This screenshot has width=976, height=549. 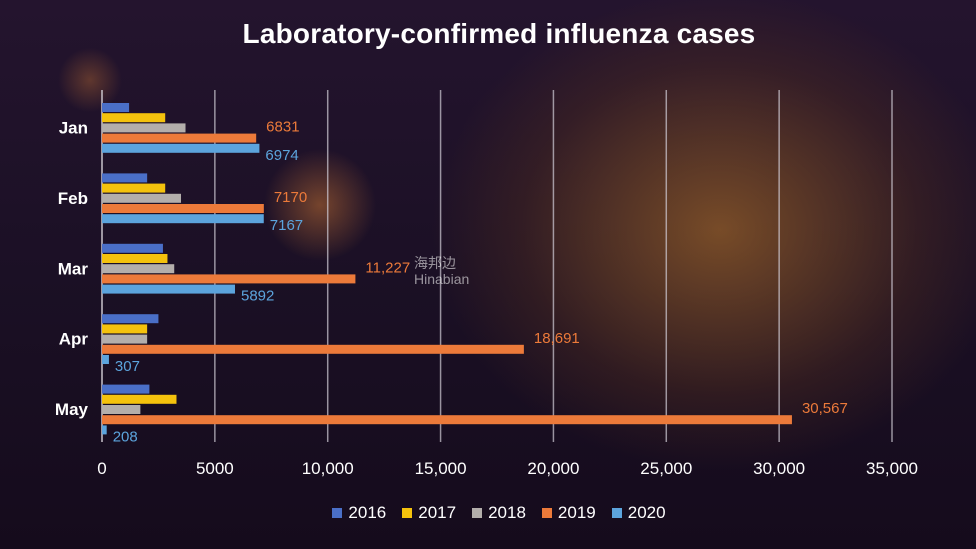 What do you see at coordinates (666, 468) in the screenshot?
I see `x-tick-label: 25,000` at bounding box center [666, 468].